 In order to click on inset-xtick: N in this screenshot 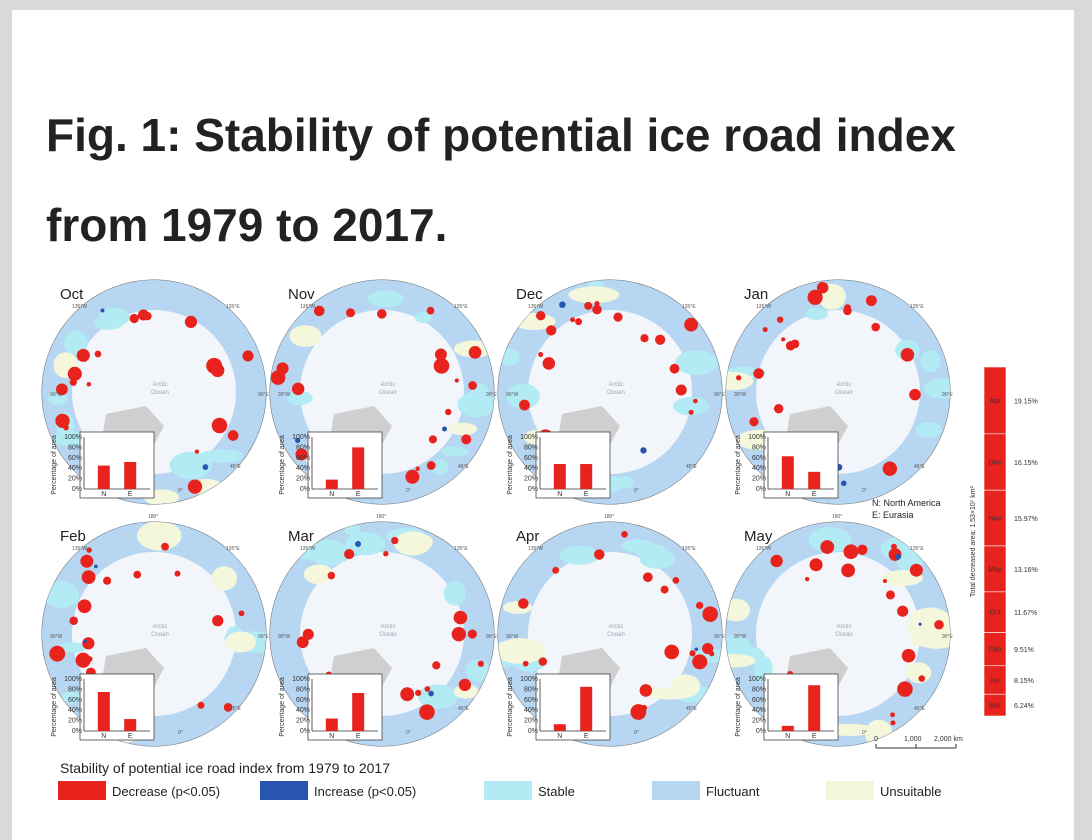, I will do `click(331, 736)`.